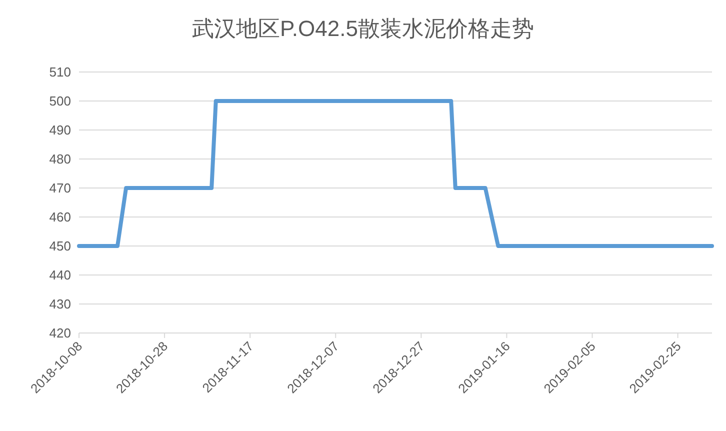 This screenshot has width=726, height=431. Describe the element at coordinates (60, 217) in the screenshot. I see `y-tick-label: 460` at that location.